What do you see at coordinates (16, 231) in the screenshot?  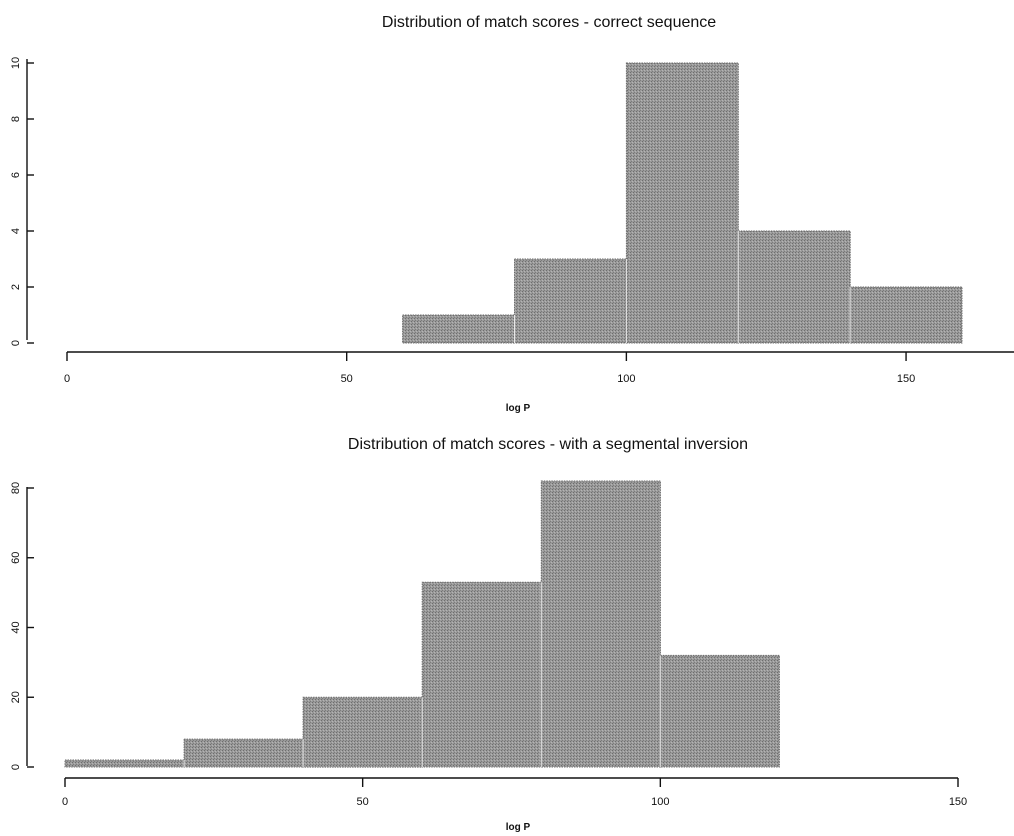 I see `y-tick-label: 4` at bounding box center [16, 231].